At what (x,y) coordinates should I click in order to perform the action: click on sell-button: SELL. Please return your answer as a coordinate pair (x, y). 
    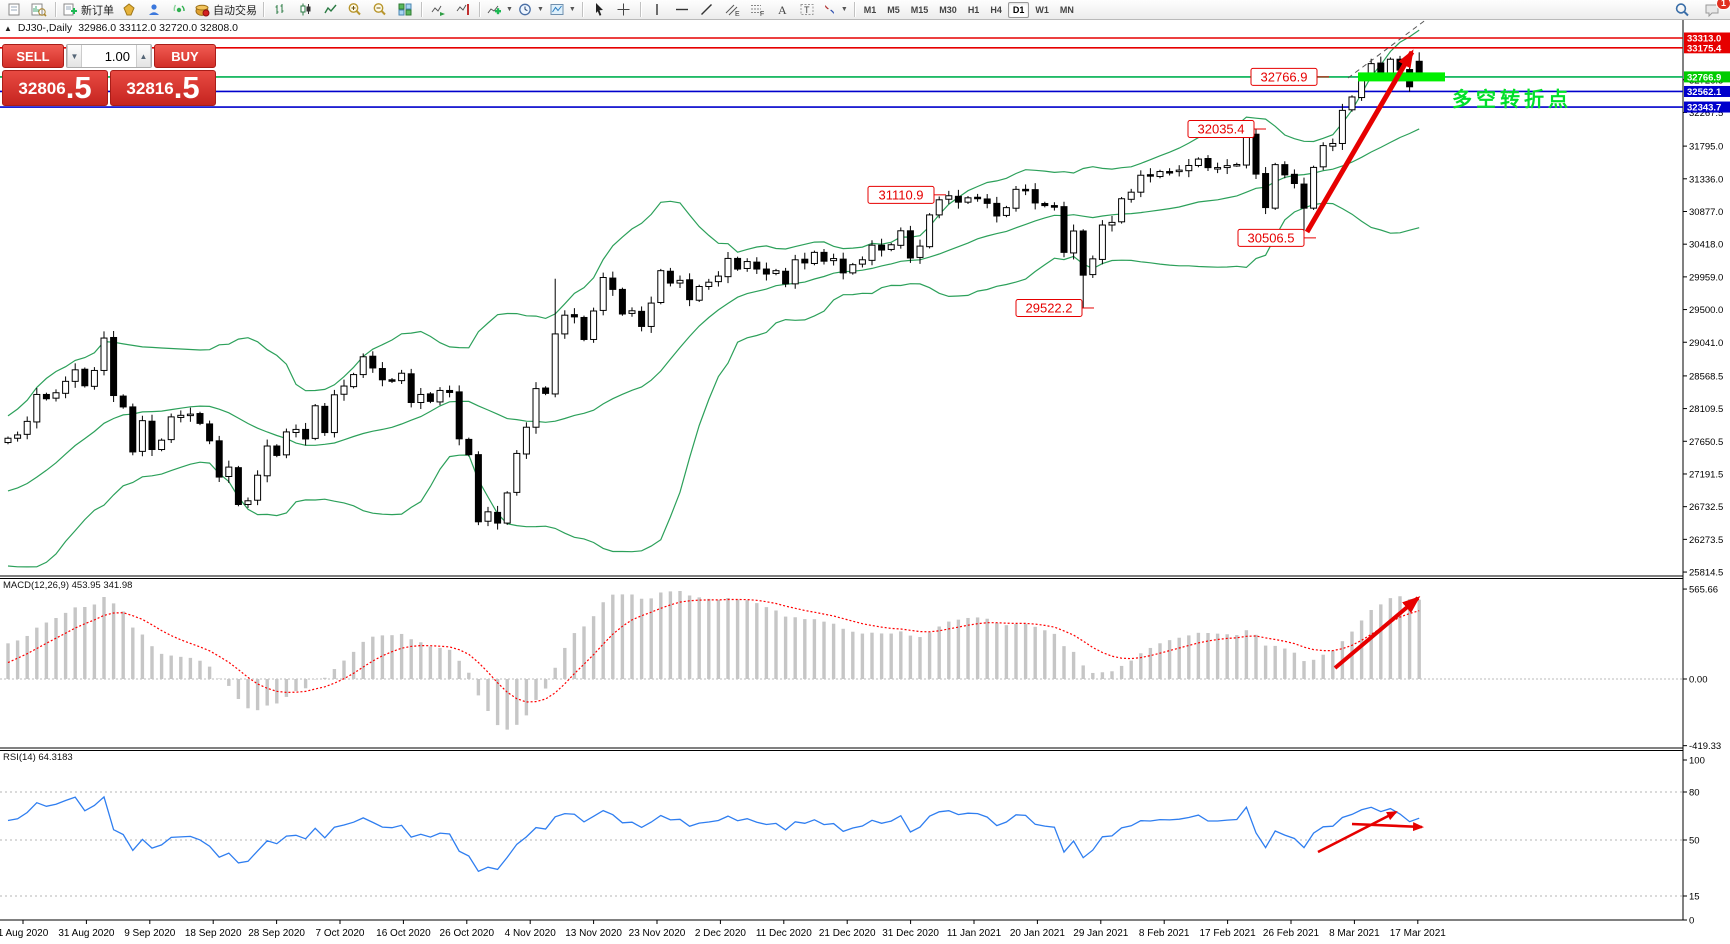
    Looking at the image, I should click on (33, 56).